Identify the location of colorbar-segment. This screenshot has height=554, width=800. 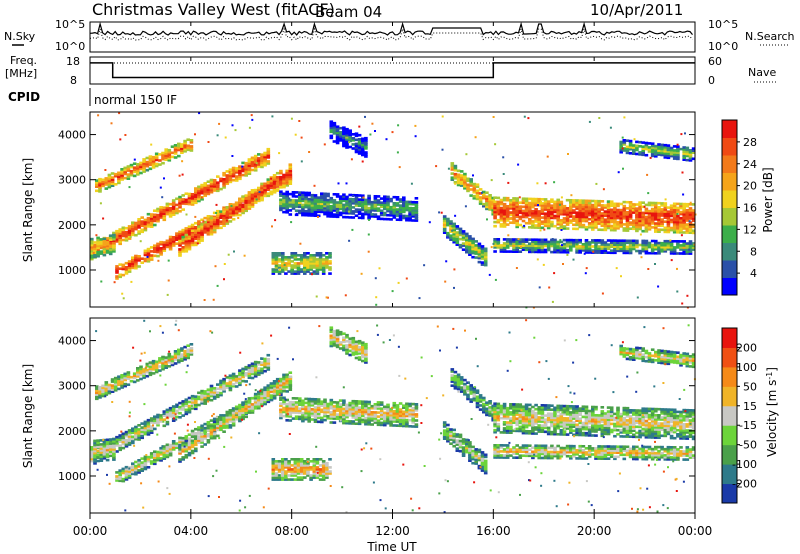
(729, 286).